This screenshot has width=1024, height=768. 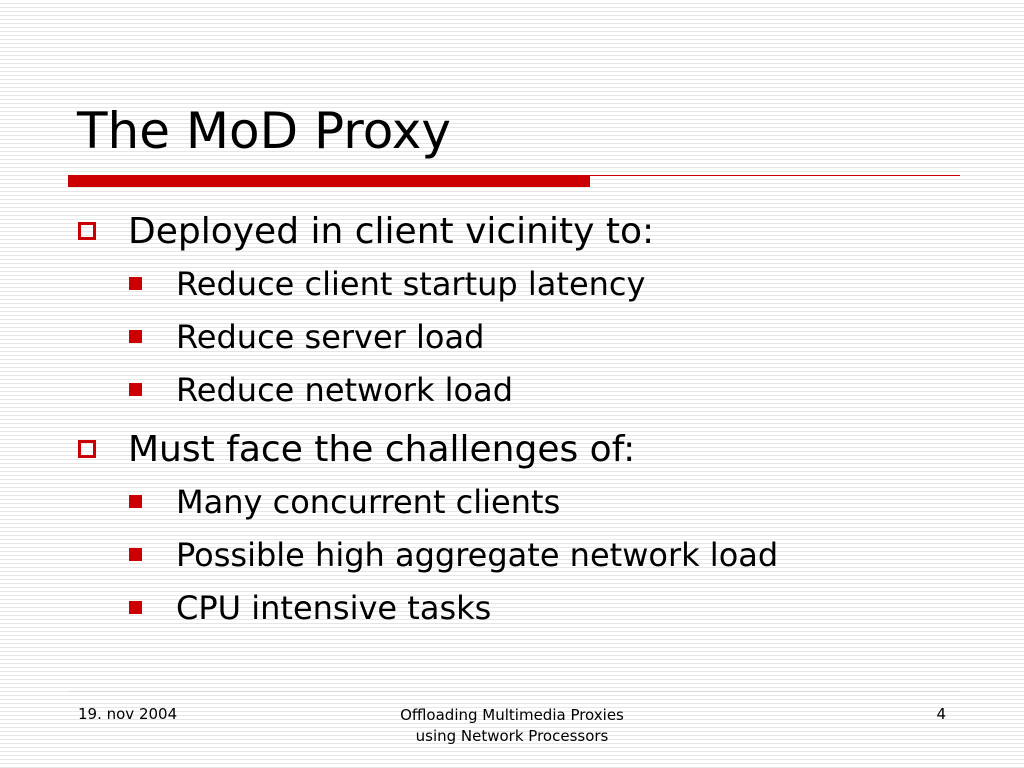 What do you see at coordinates (556, 336) in the screenshot?
I see `bullet-level2: Reduce server load` at bounding box center [556, 336].